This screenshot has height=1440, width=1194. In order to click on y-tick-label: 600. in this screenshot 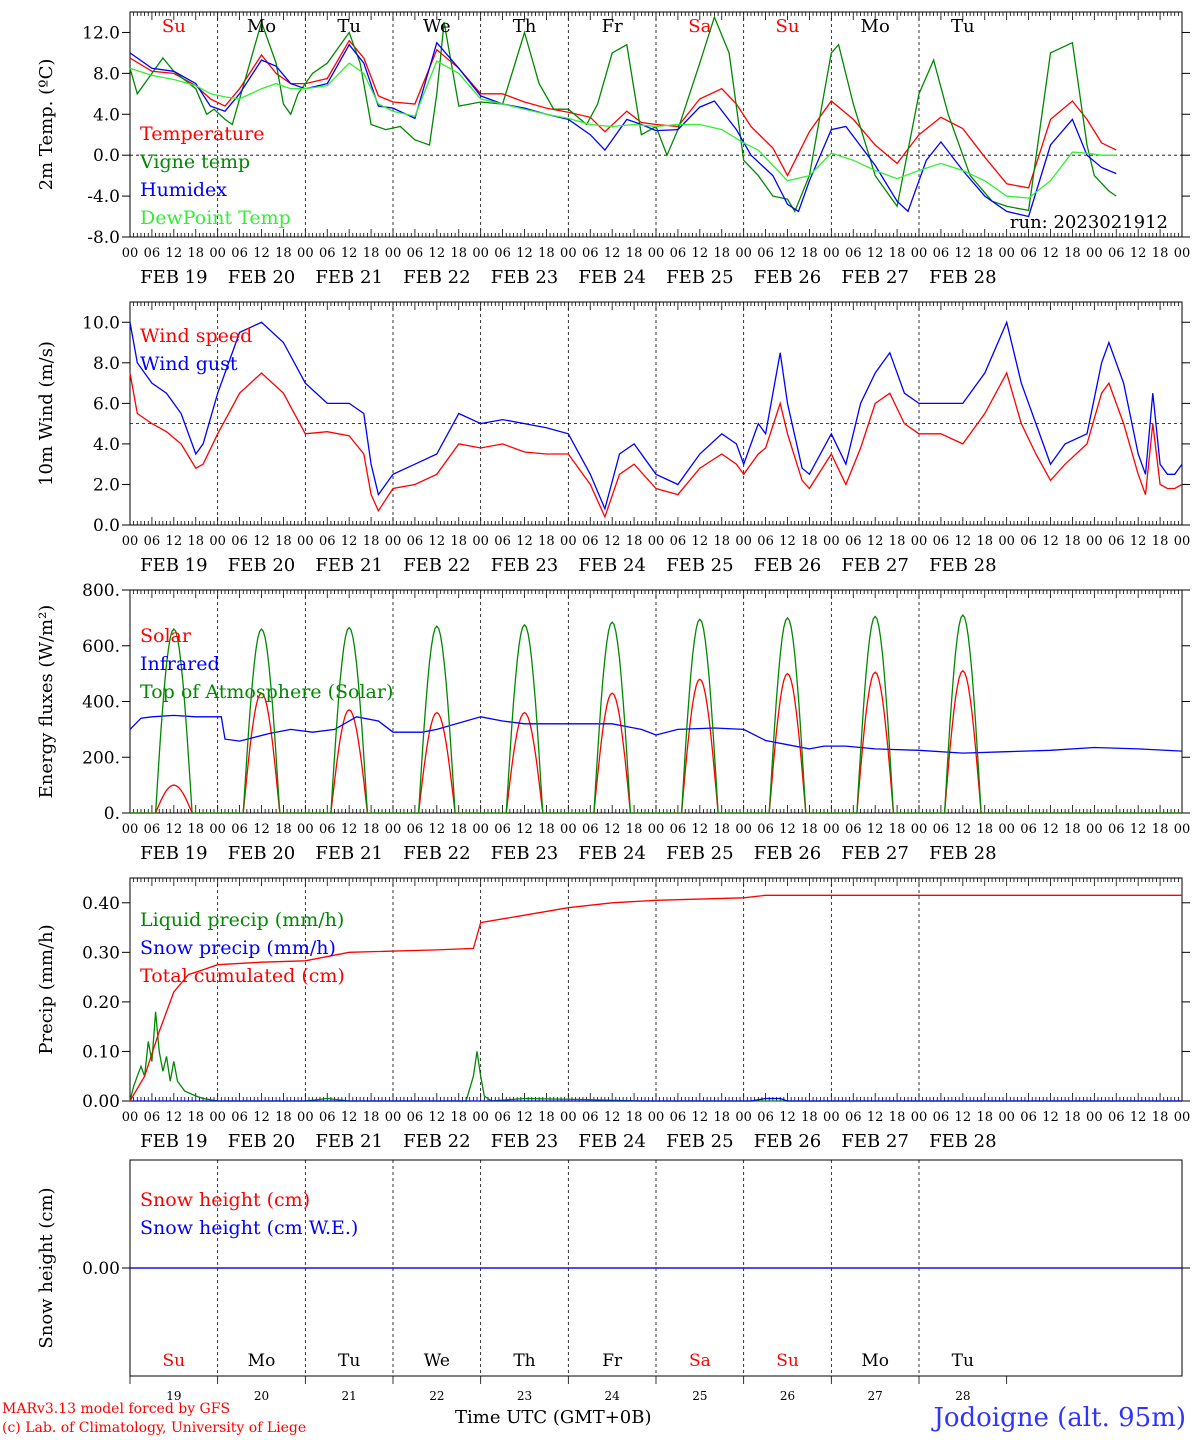, I will do `click(101, 647)`.